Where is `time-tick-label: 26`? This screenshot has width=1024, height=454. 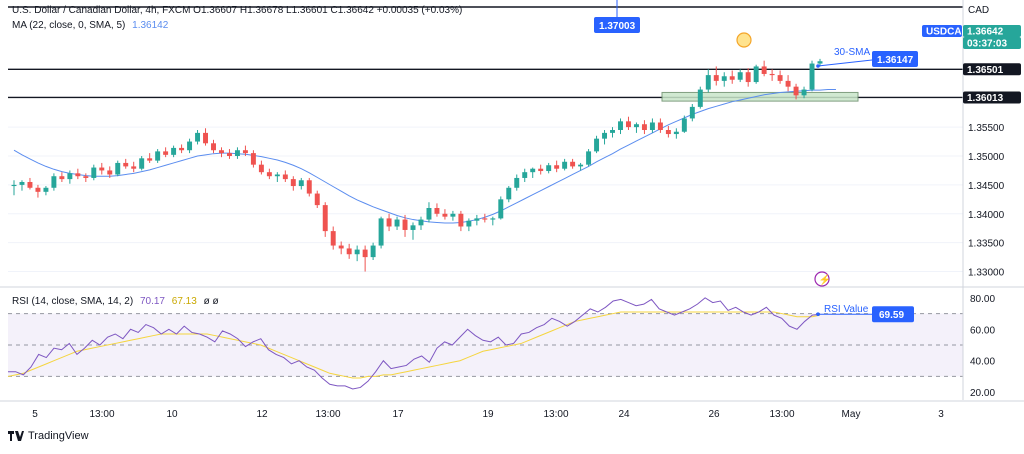
time-tick-label: 26 is located at coordinates (714, 414).